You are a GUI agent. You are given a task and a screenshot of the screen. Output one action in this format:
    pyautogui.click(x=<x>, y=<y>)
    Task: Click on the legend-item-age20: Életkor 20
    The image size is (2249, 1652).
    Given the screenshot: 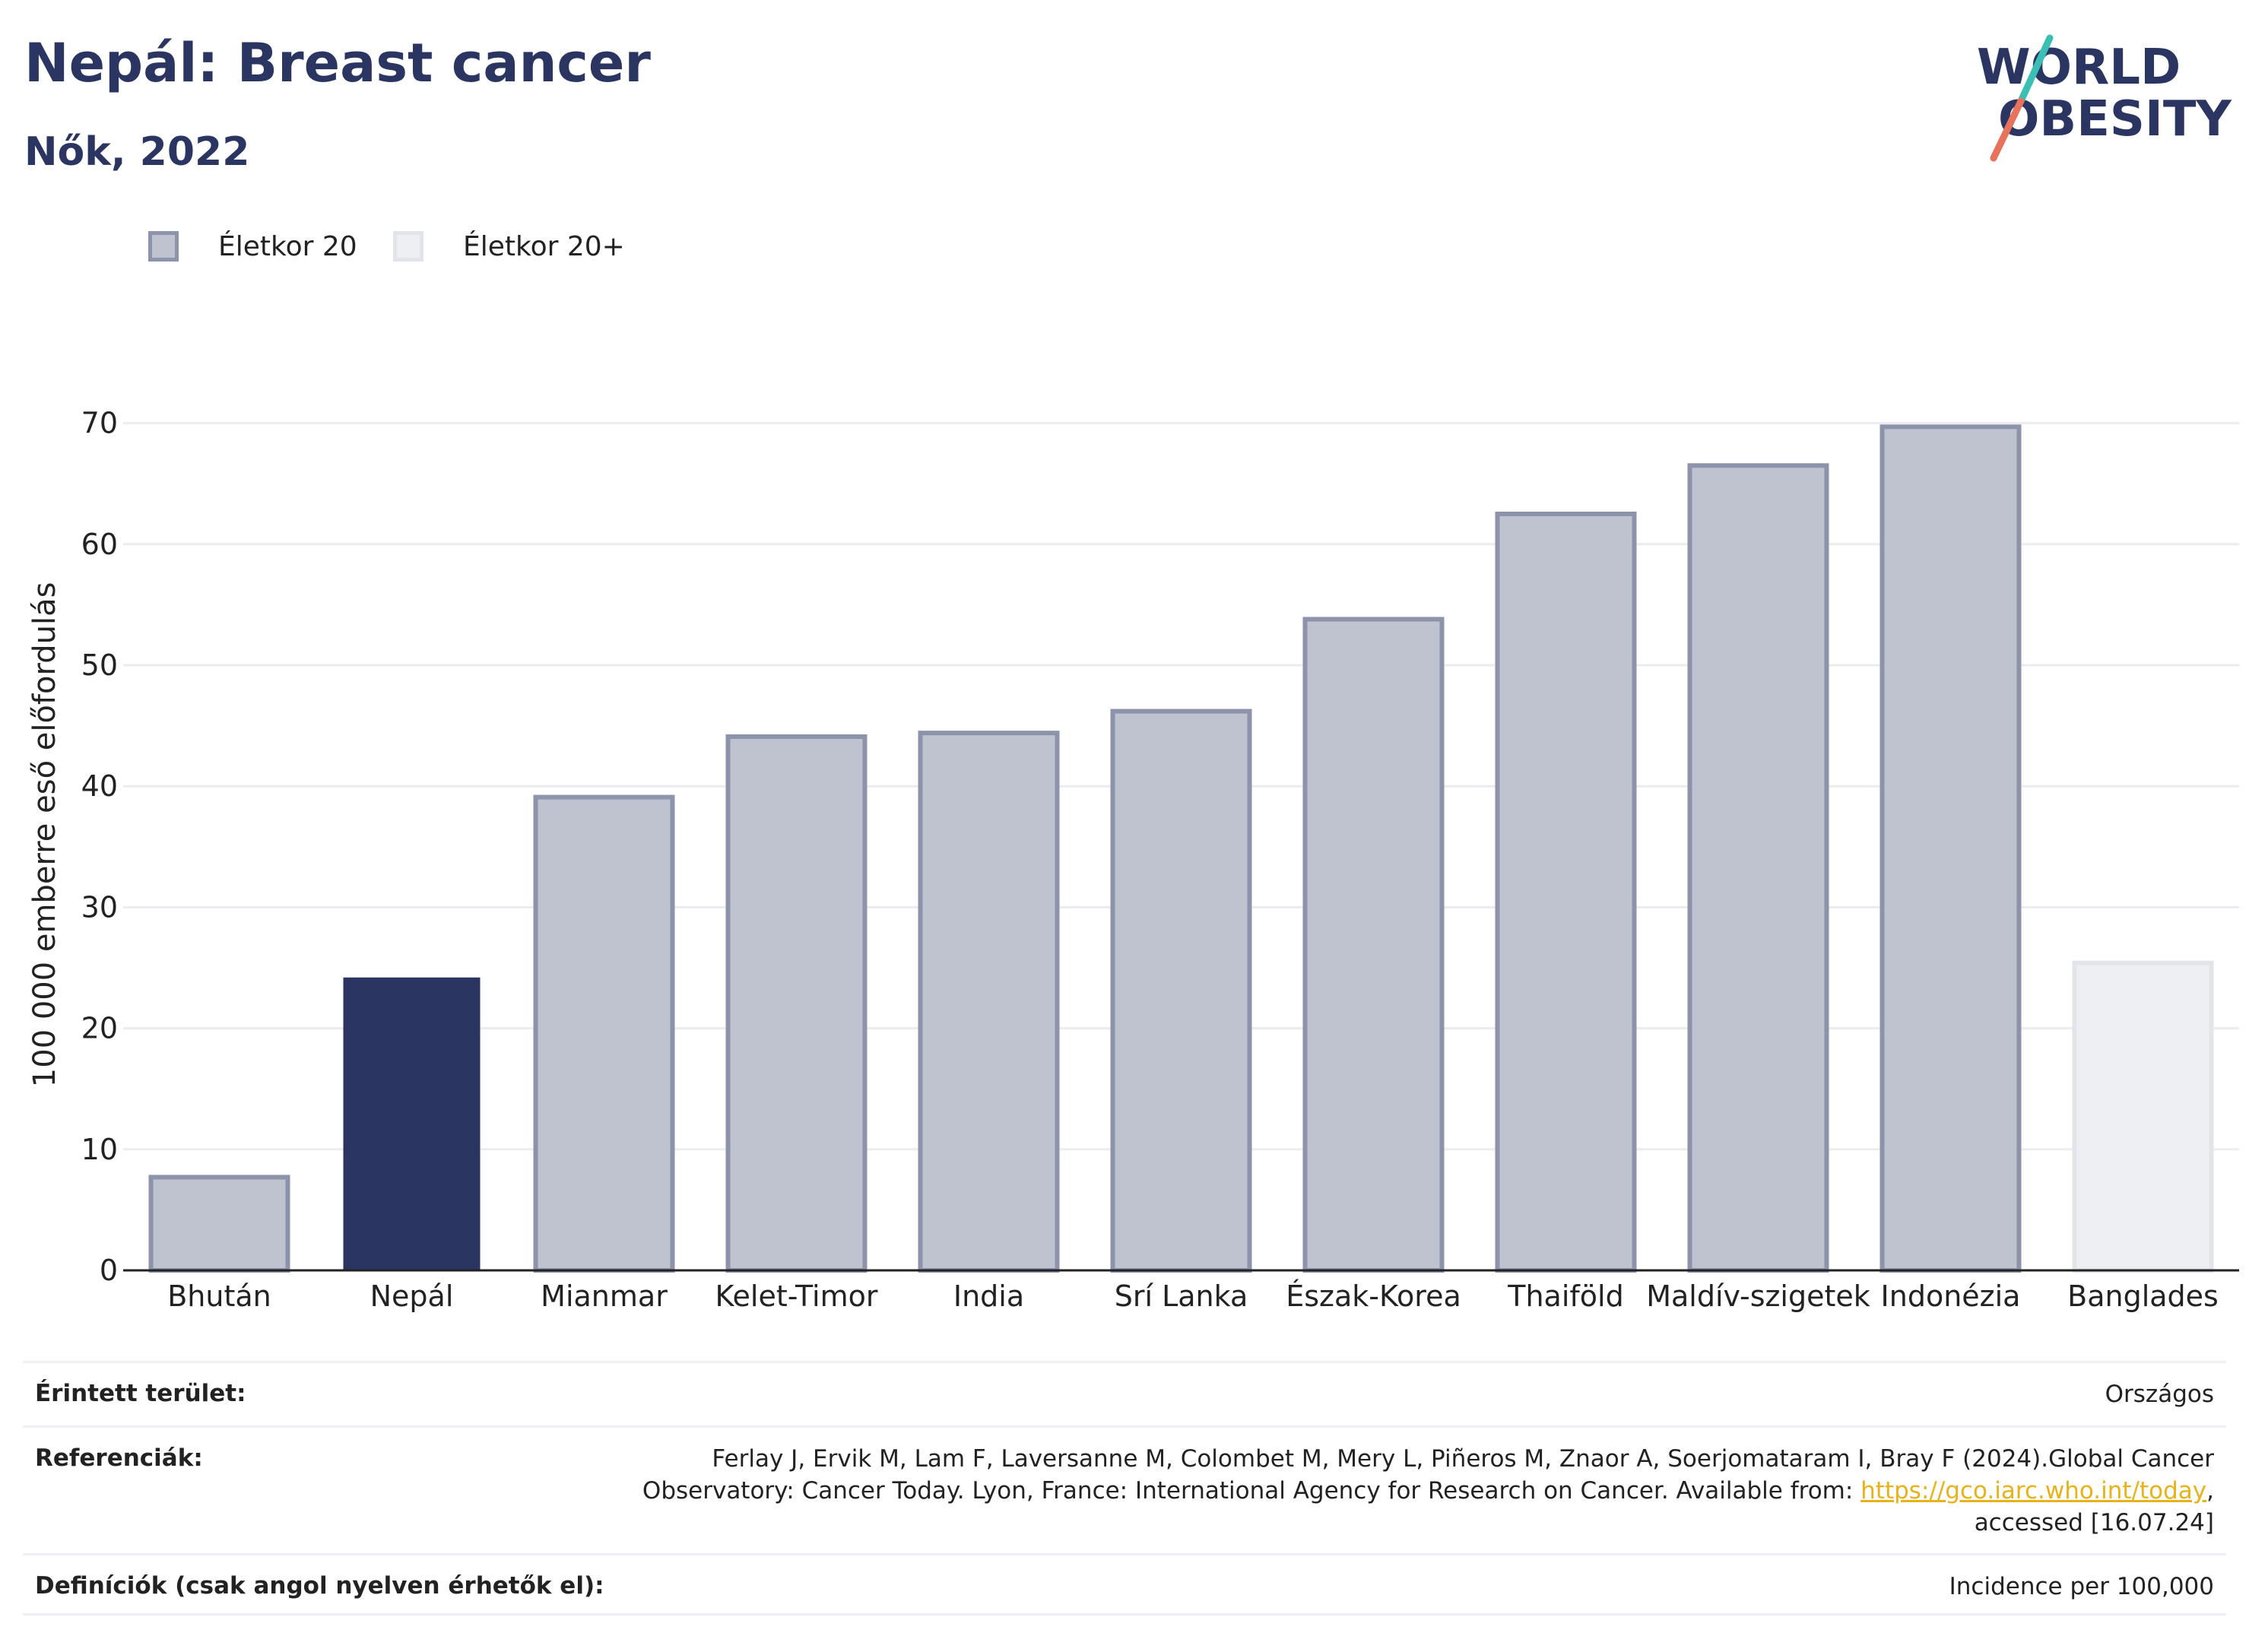 What is the action you would take?
    pyautogui.click(x=252, y=246)
    